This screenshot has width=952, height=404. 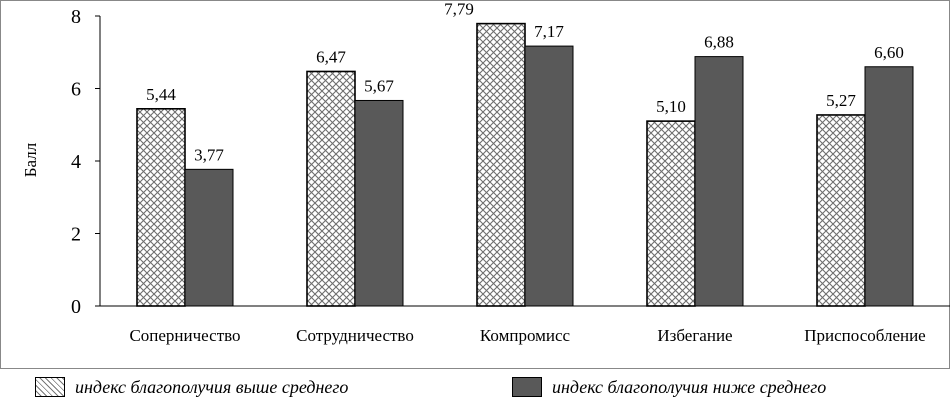 What do you see at coordinates (76, 307) in the screenshot?
I see `y-tick-label: 0` at bounding box center [76, 307].